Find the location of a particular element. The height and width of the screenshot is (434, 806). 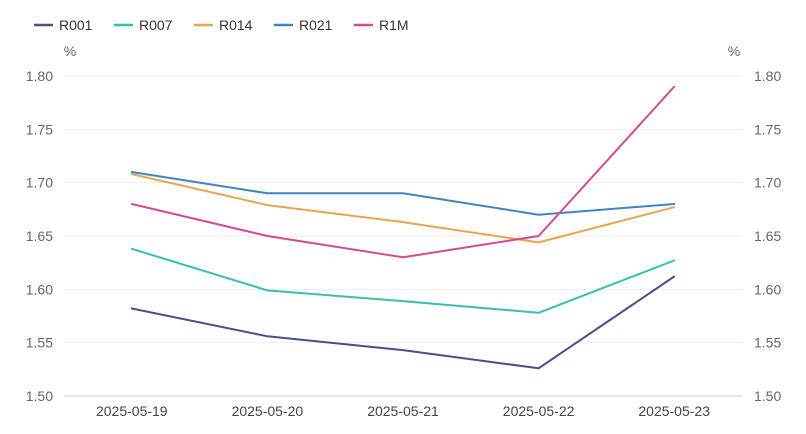

series-line-r007 is located at coordinates (403, 280).